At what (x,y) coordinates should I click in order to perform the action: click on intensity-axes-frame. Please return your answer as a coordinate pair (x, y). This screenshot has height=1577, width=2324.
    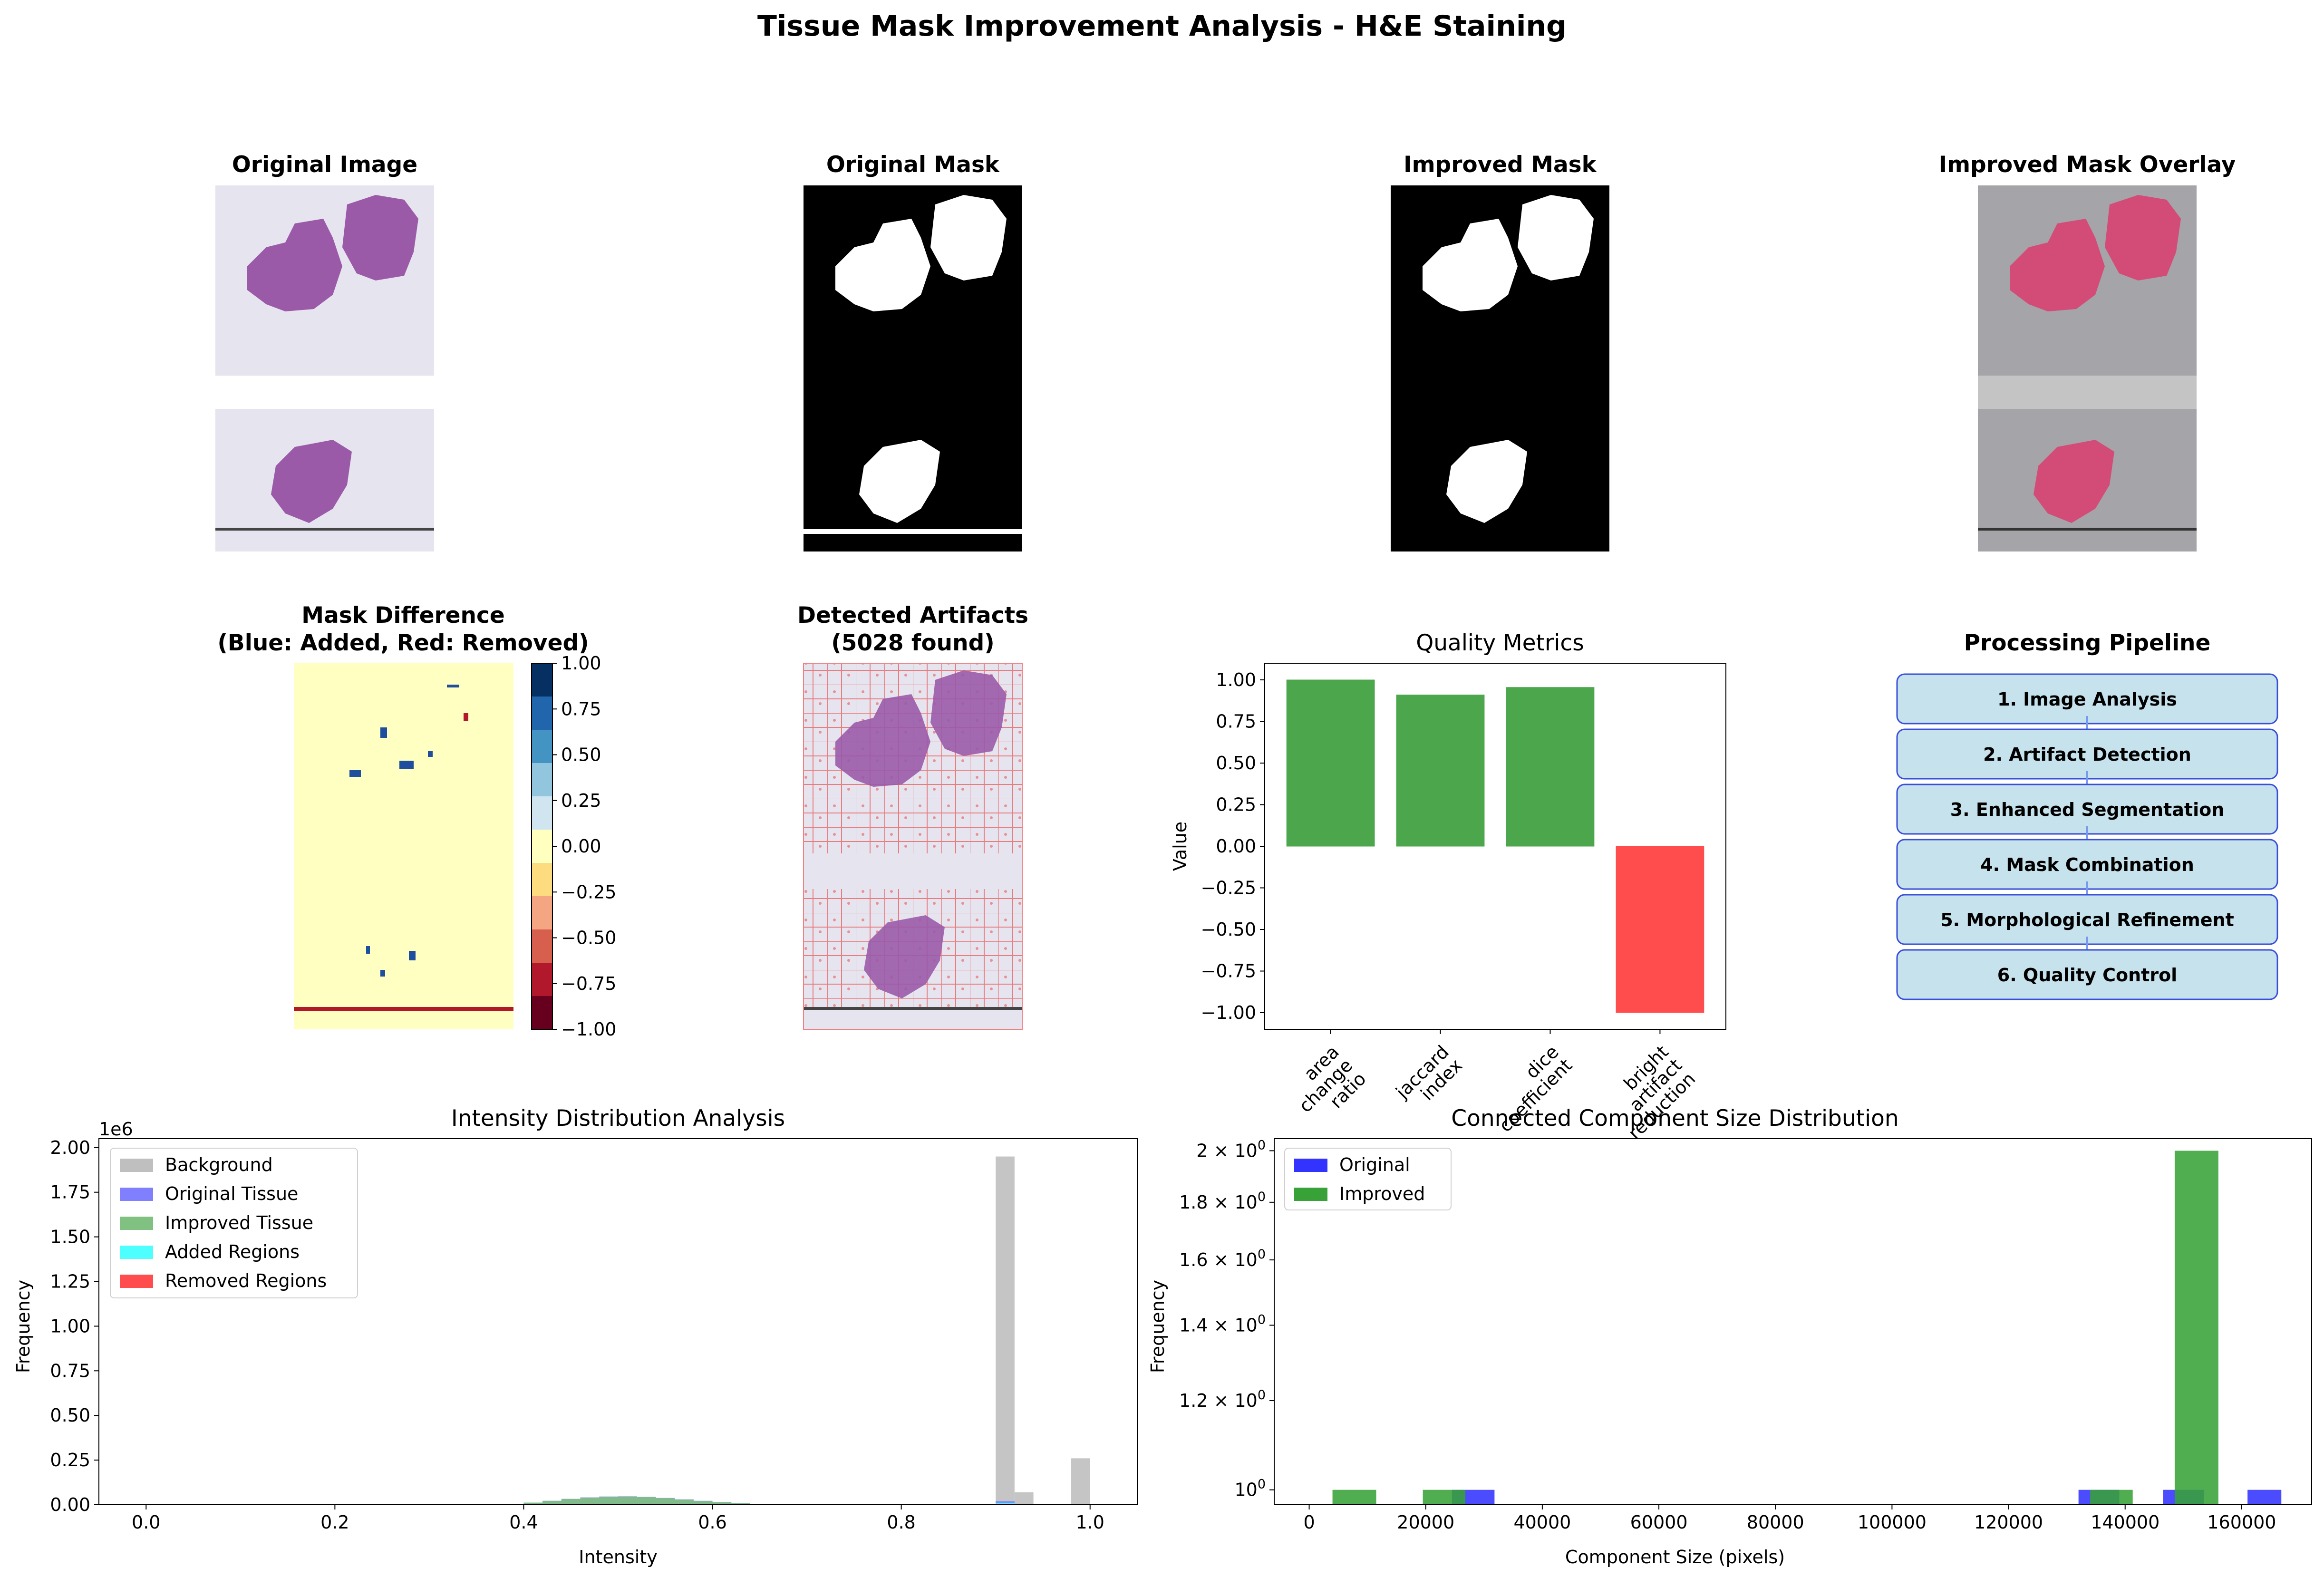
    Looking at the image, I should click on (618, 1321).